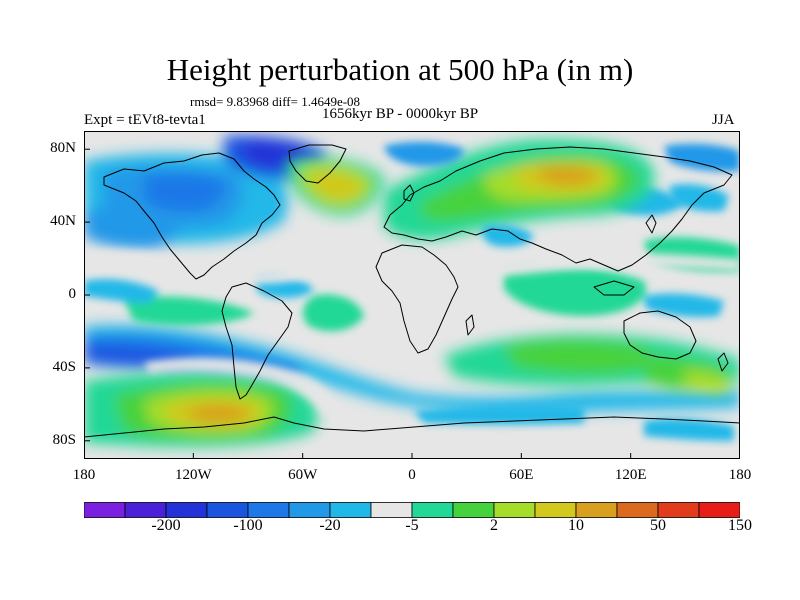  I want to click on coast-africa, so click(417, 299).